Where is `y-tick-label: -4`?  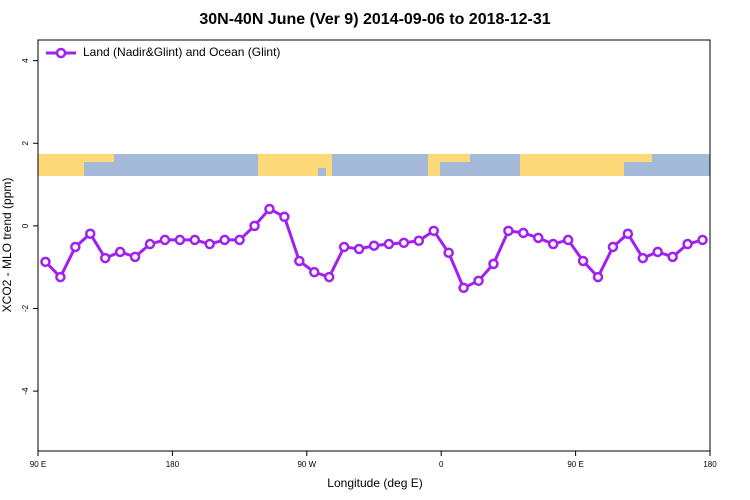
y-tick-label: -4 is located at coordinates (25, 391).